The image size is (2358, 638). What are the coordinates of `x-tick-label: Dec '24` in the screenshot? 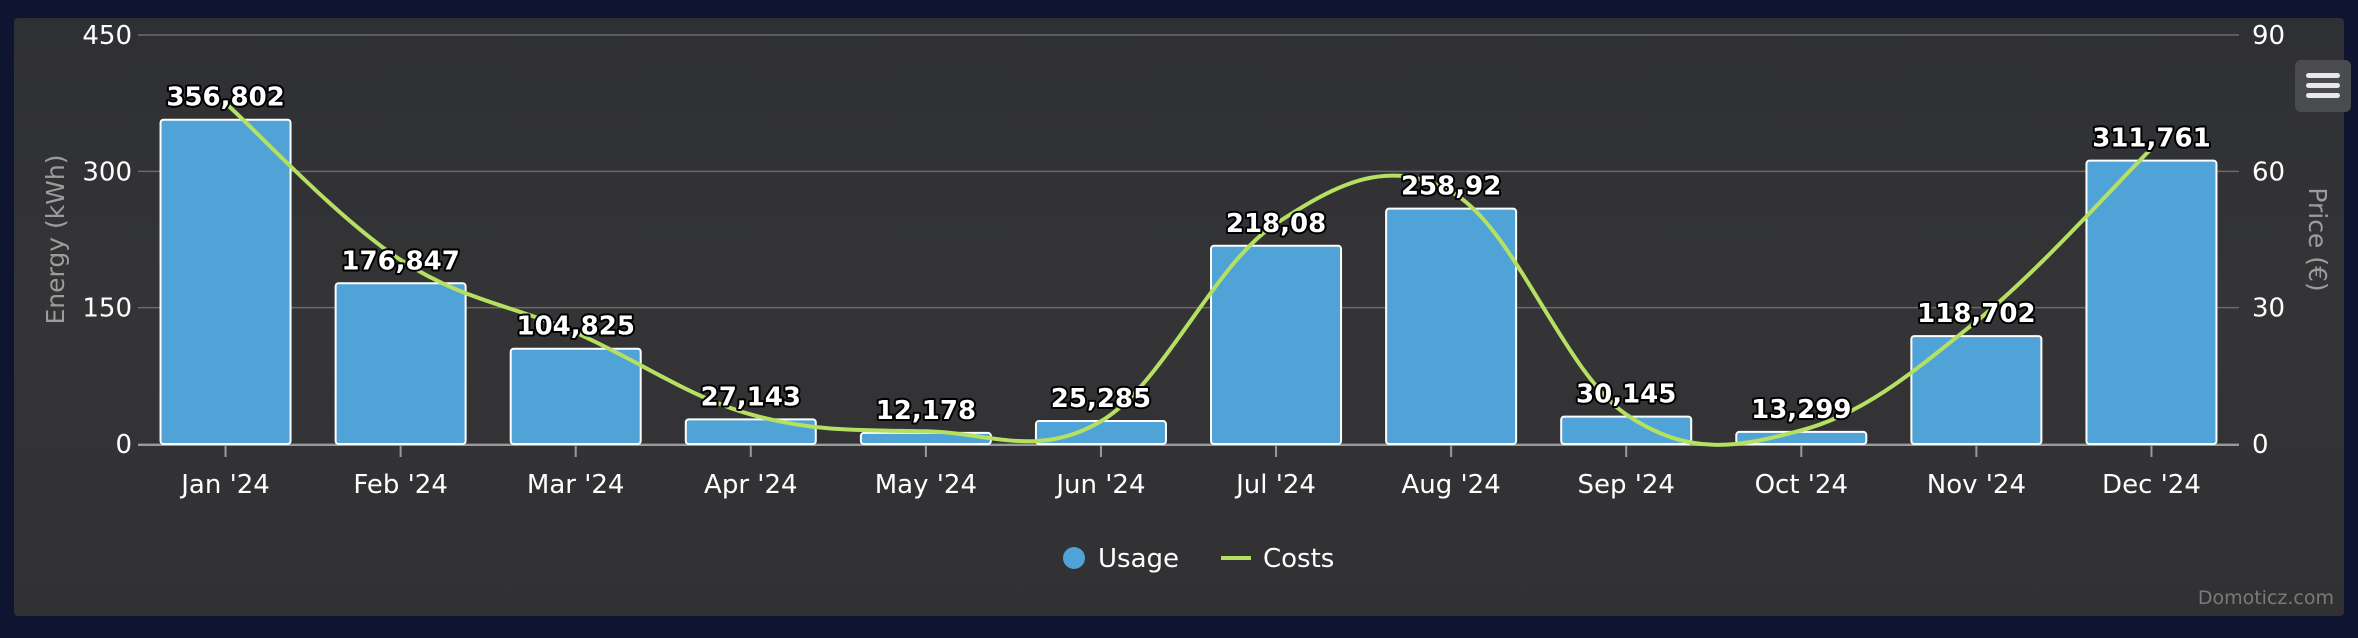 It's located at (2151, 485).